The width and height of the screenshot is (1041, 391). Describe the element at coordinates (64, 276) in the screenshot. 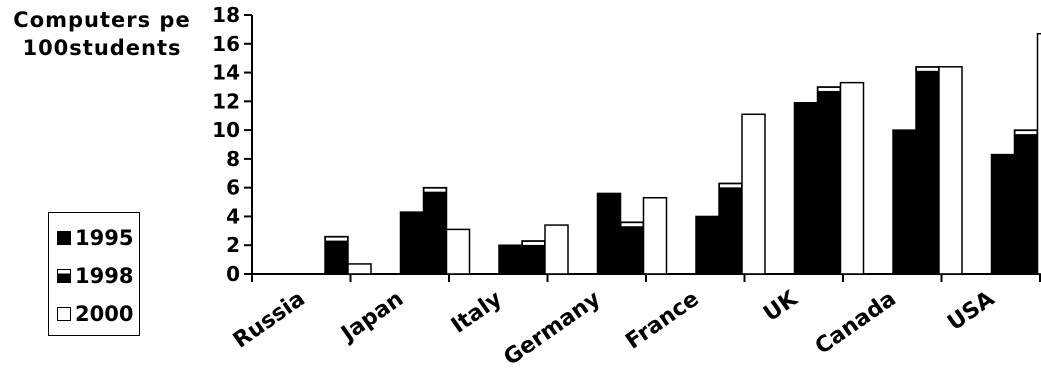

I see `legend-swatch-1998` at that location.